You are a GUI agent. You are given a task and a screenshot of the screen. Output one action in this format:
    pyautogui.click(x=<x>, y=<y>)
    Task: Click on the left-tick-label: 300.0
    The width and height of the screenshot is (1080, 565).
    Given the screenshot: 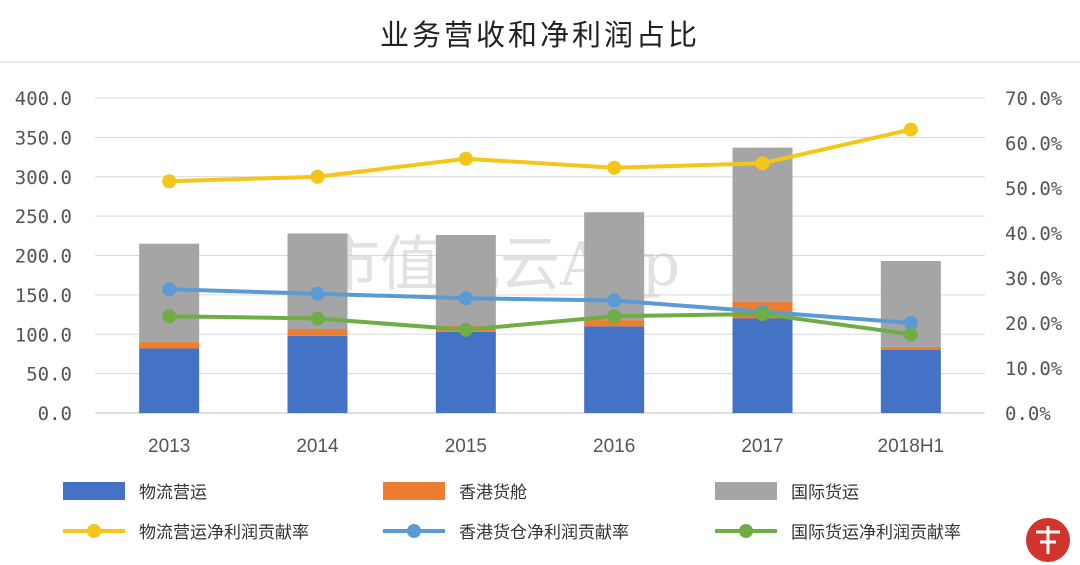 What is the action you would take?
    pyautogui.click(x=43, y=178)
    